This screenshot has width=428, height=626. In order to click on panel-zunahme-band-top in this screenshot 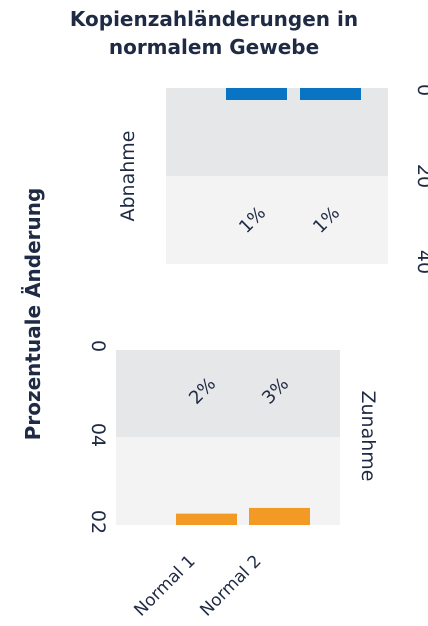, I will do `click(228, 393)`.